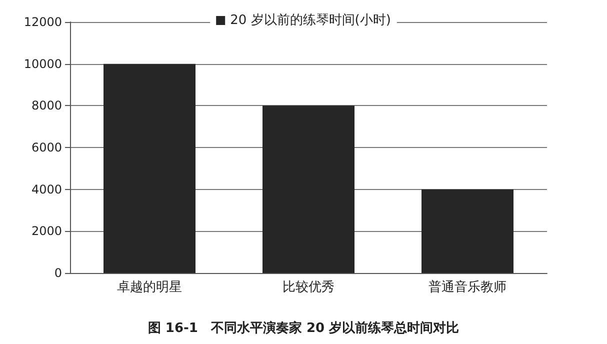 This screenshot has width=607, height=344. Describe the element at coordinates (46, 231) in the screenshot. I see `y-tick-label: 2000` at that location.